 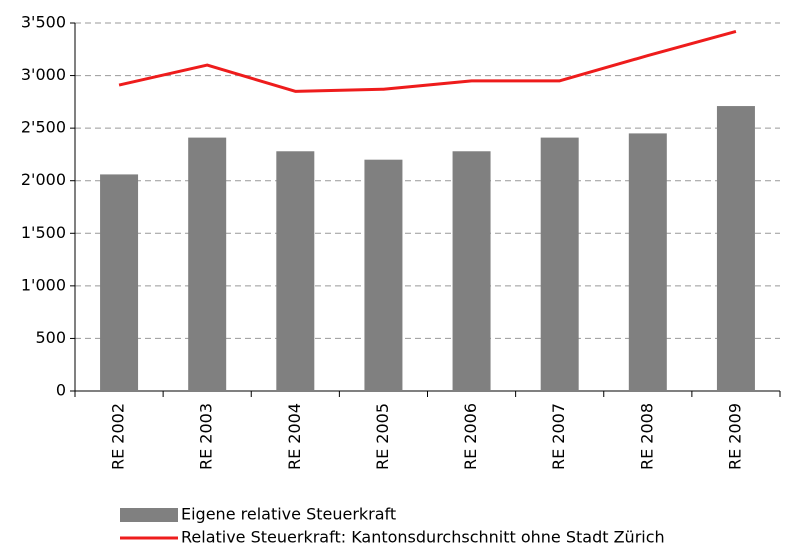 What do you see at coordinates (149, 515) in the screenshot?
I see `legend-swatch` at bounding box center [149, 515].